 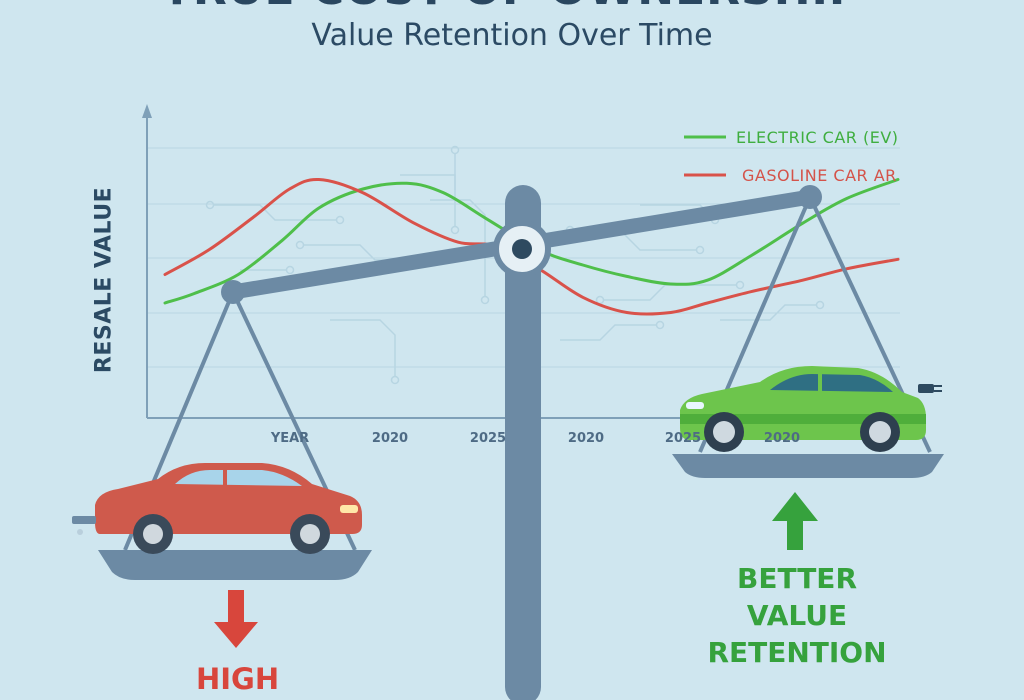 What do you see at coordinates (797, 615) in the screenshot?
I see `callout-better-value-retention: BETTER VALUE RETENTION` at bounding box center [797, 615].